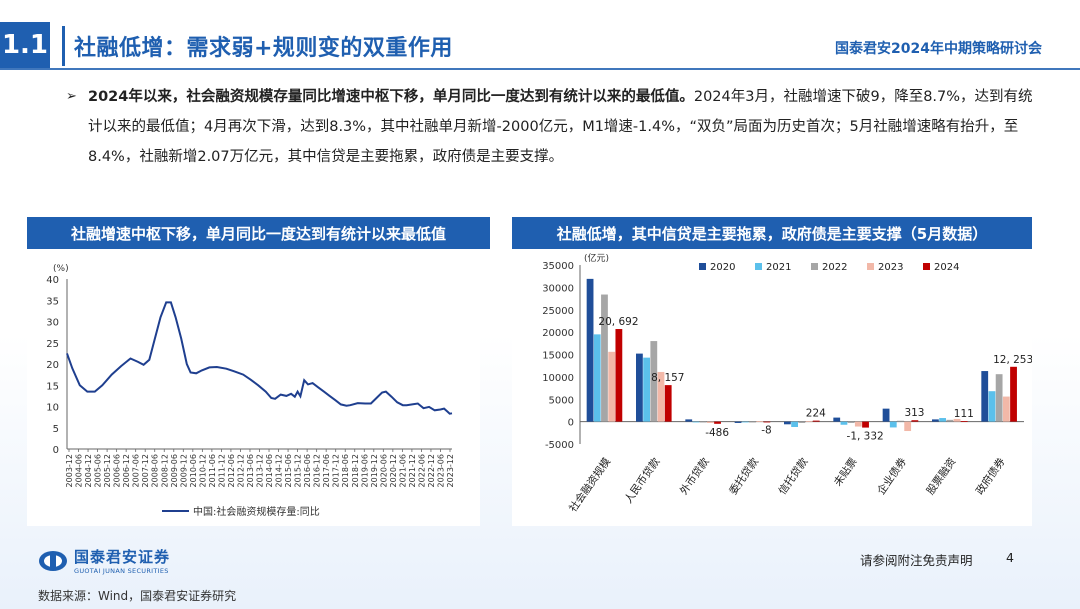  Describe the element at coordinates (431, 470) in the screenshot. I see `x-tick-label: 2022-12` at that location.